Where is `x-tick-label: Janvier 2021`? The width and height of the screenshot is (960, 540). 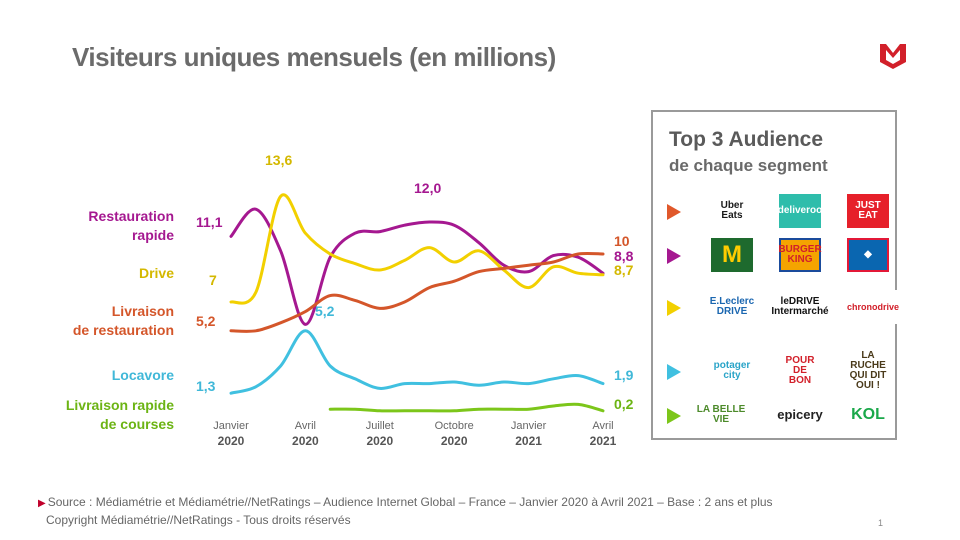 x-tick-label: Janvier 2021 is located at coordinates (529, 434).